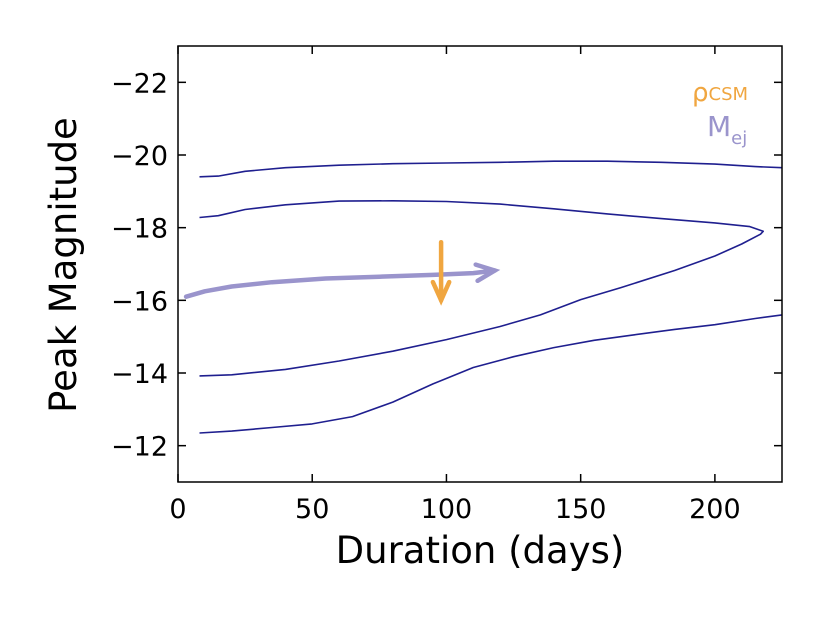 Image resolution: width=830 pixels, height=623 pixels. Describe the element at coordinates (340, 283) in the screenshot. I see `mej-arrow-shaft` at that location.